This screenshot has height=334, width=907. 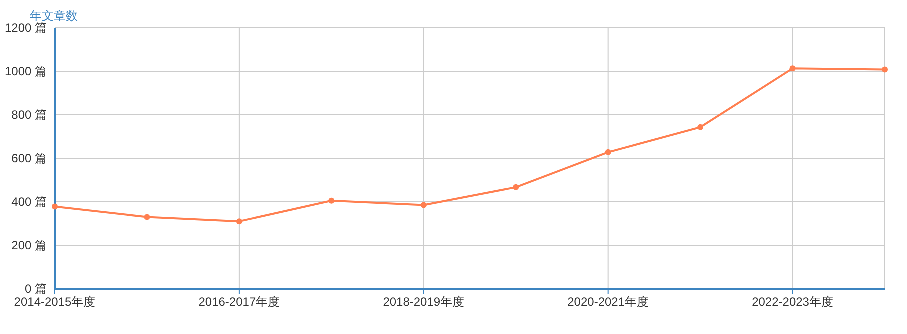 What do you see at coordinates (609, 302) in the screenshot?
I see `x-tick-label: 2020-2021年度` at bounding box center [609, 302].